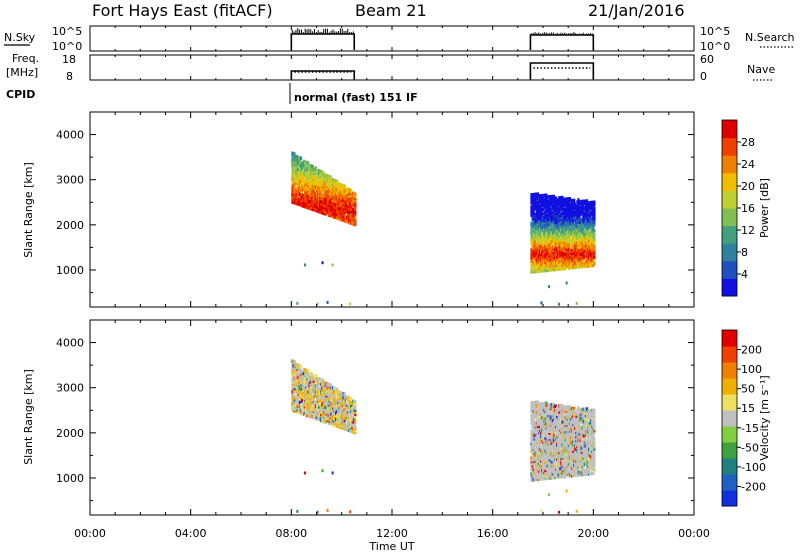  What do you see at coordinates (715, 46) in the screenshot?
I see `nsky-right-tick-bottom: 10^0` at bounding box center [715, 46].